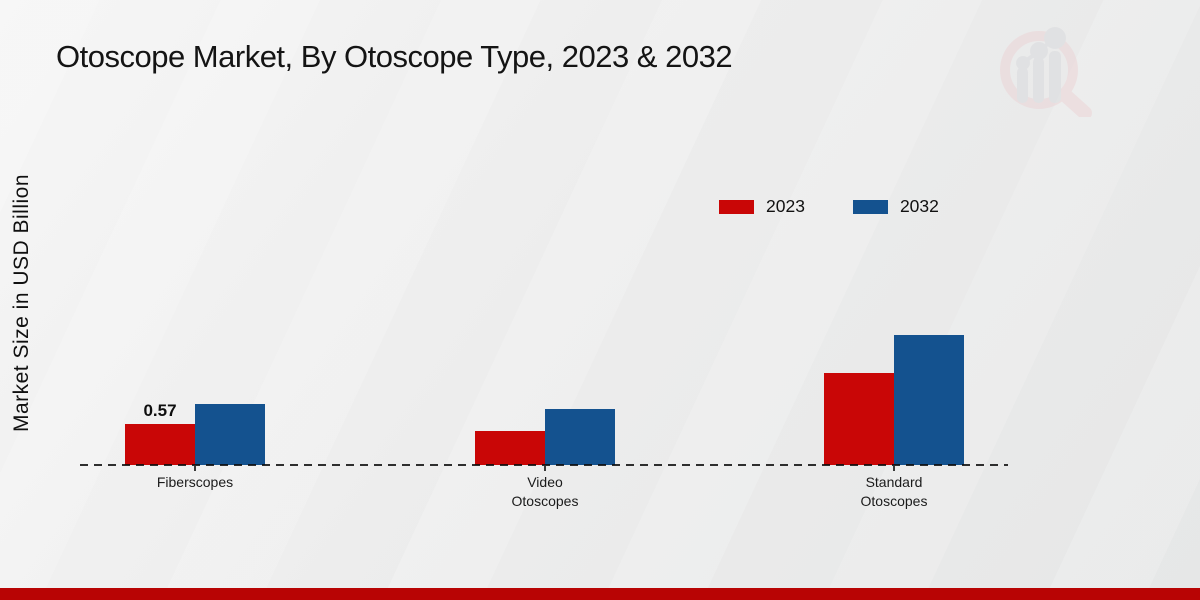 Image resolution: width=1200 pixels, height=600 pixels. I want to click on market-research-chart-magnifier-logo-icon, so click(1046, 73).